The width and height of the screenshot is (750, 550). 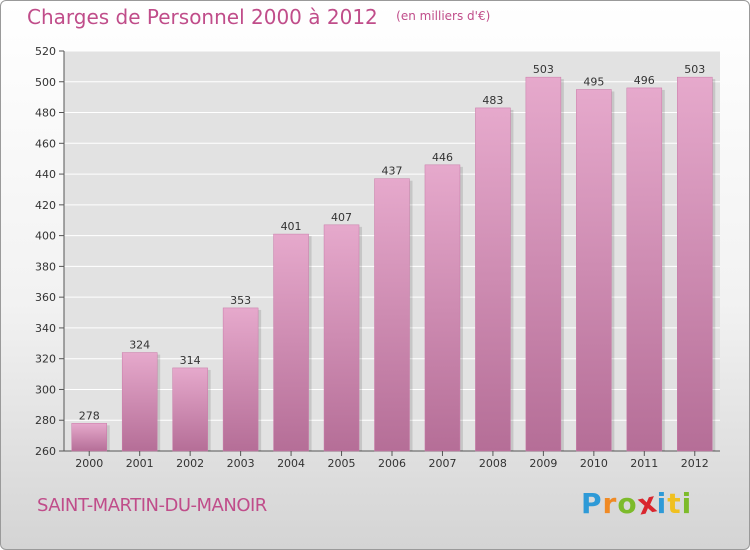 What do you see at coordinates (442, 157) in the screenshot?
I see `bar-value-label: 446` at bounding box center [442, 157].